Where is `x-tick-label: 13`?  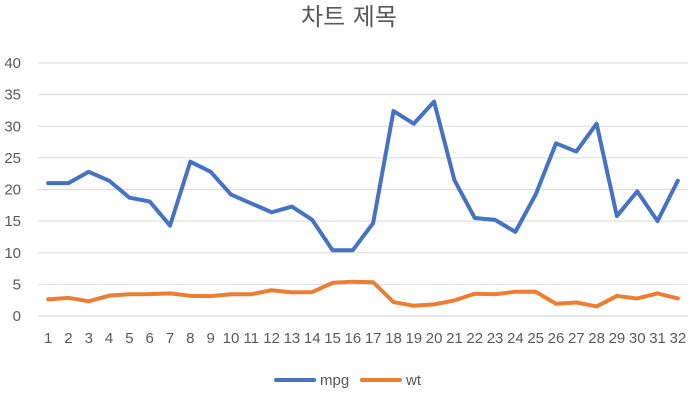
x-tick-label: 13 is located at coordinates (292, 338).